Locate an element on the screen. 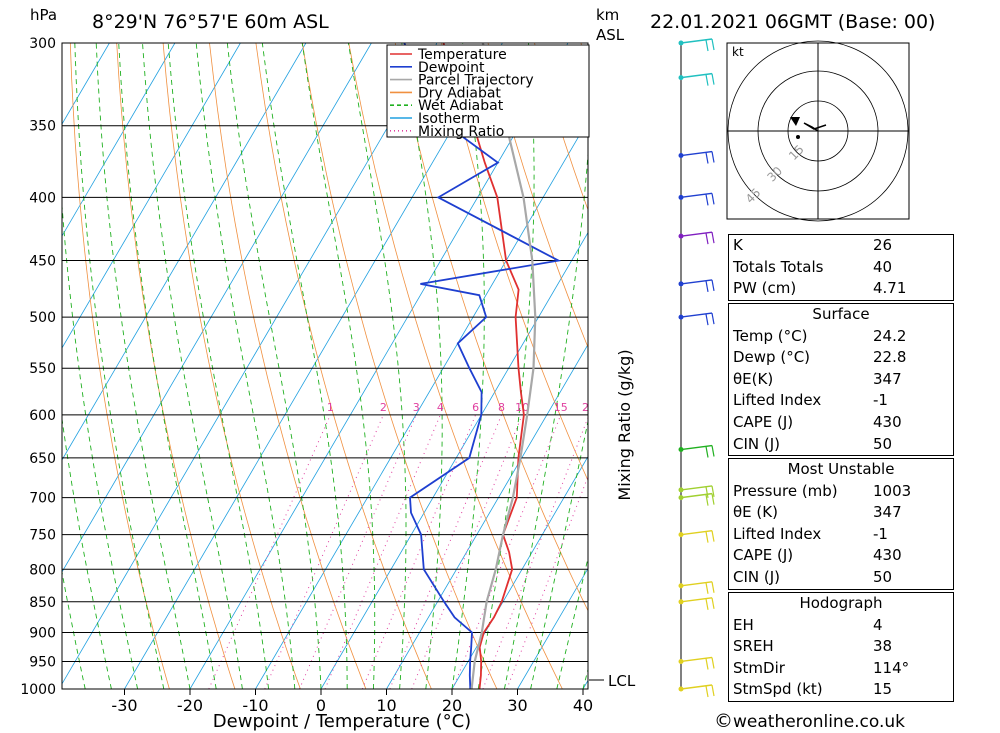  pressure-tick-label: 1000 is located at coordinates (38, 690).